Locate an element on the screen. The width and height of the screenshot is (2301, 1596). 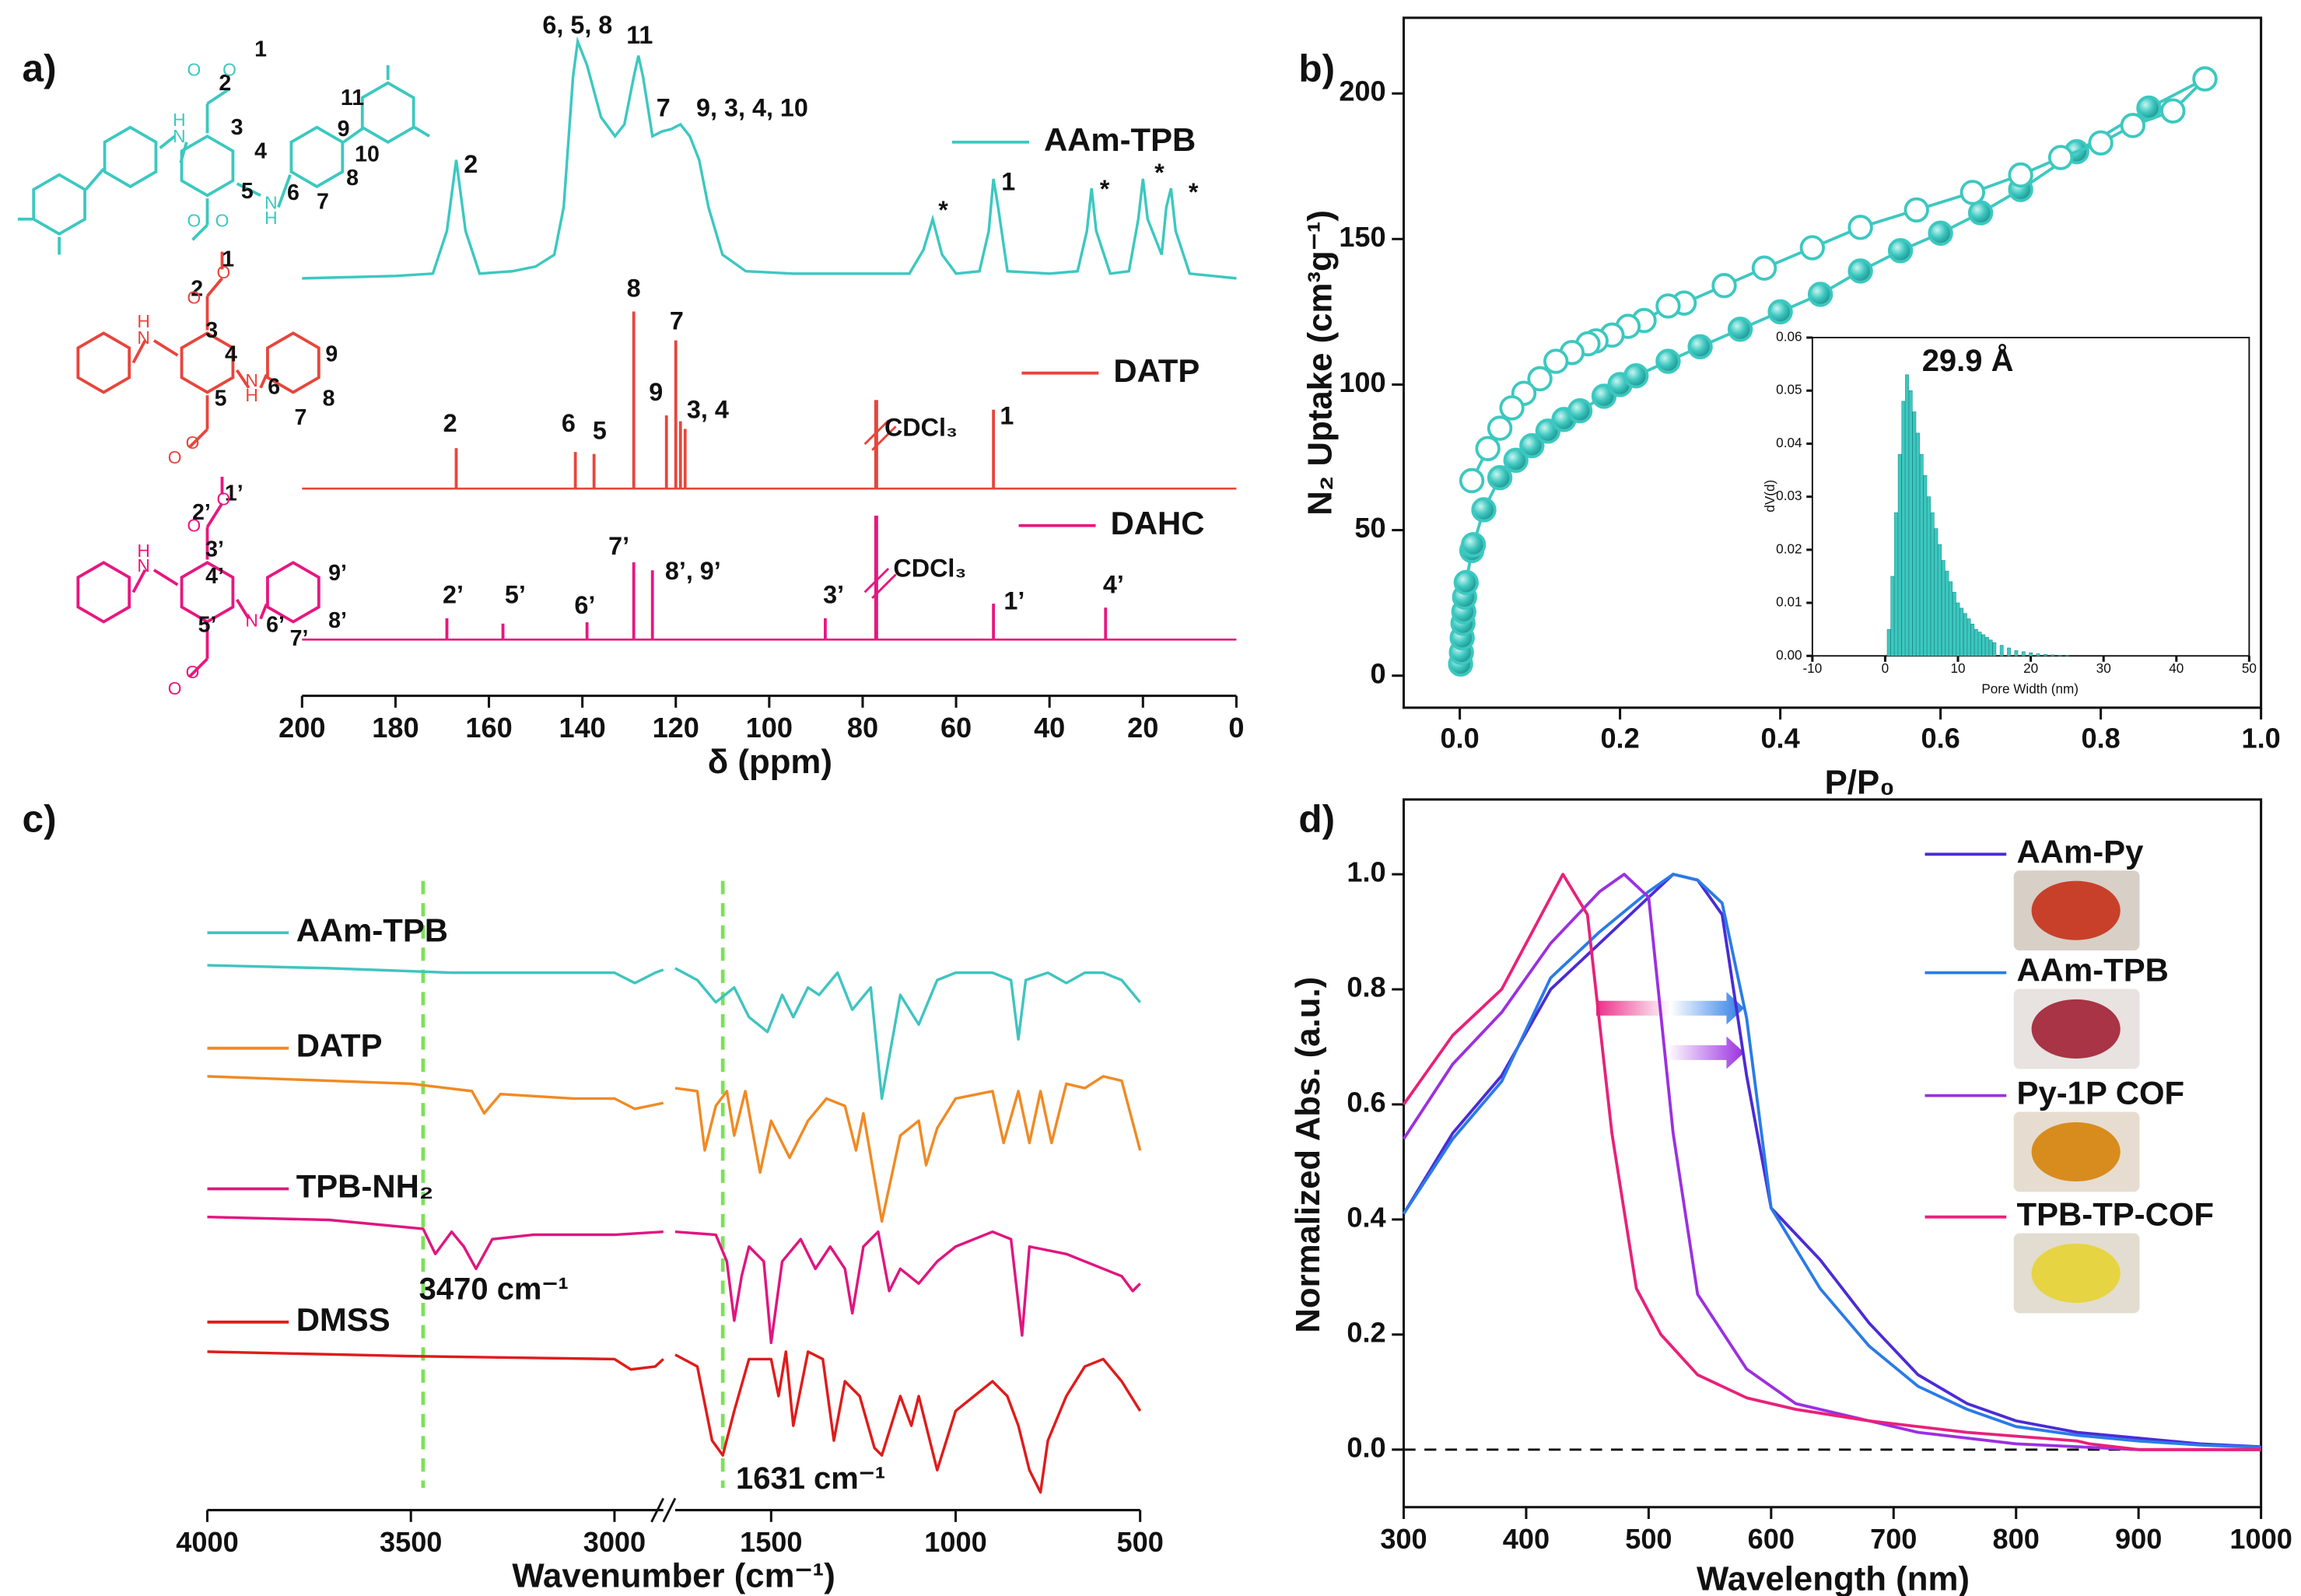
x-axis-title: Wavelength (nm) is located at coordinates (1833, 1578).